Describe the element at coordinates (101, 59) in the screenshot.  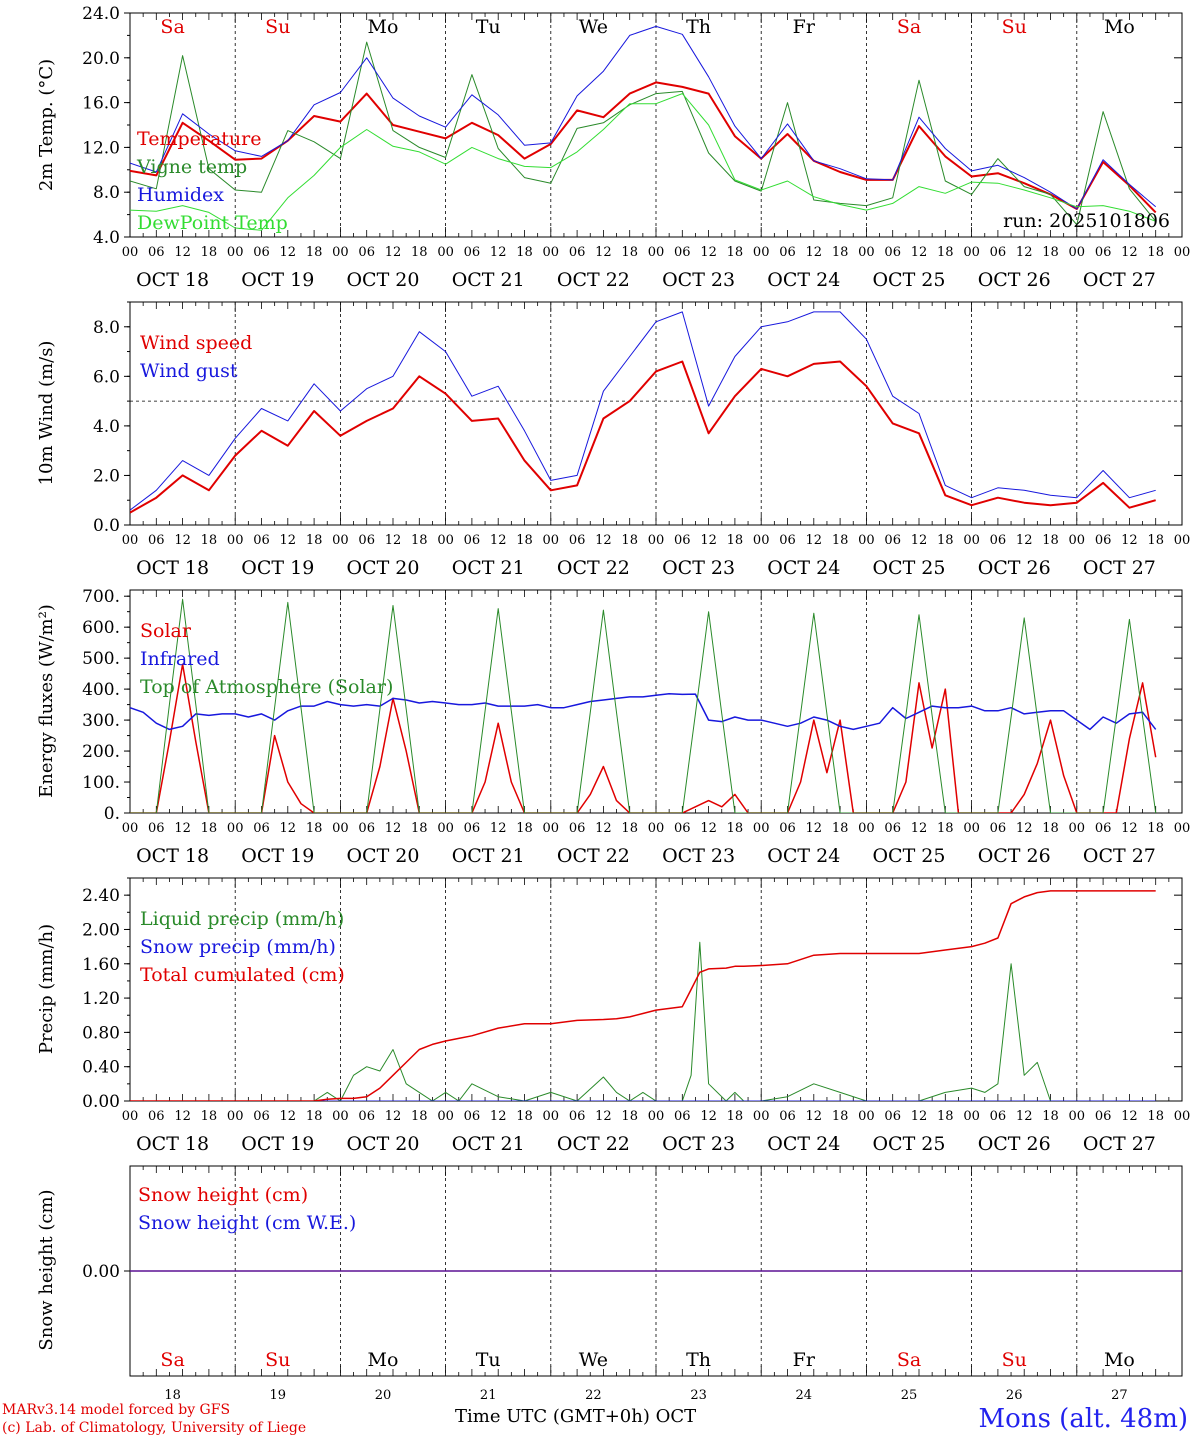
I see `y-tick-label: 20.0` at that location.